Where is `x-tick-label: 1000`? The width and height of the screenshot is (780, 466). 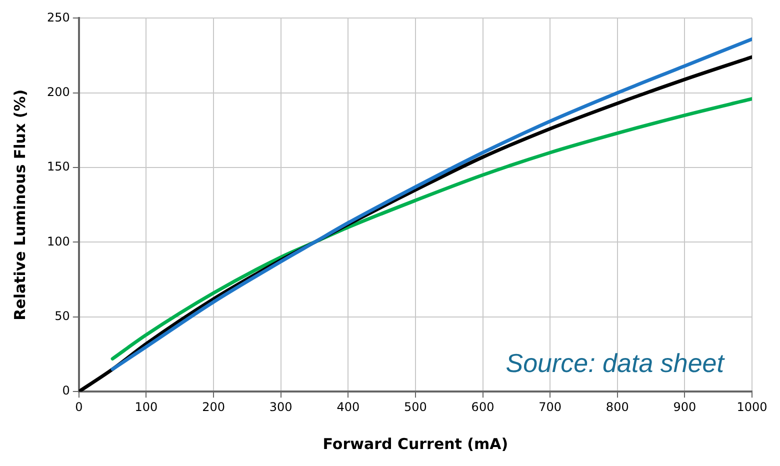
x-tick-label: 1000 is located at coordinates (752, 407).